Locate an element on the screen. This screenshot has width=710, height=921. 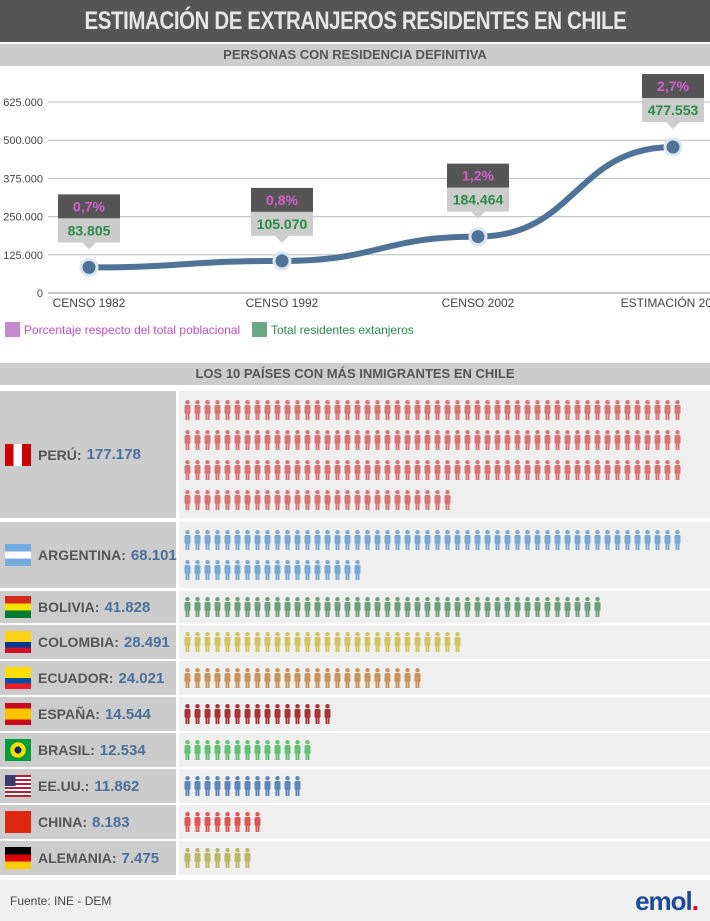
country-value: 14.544 is located at coordinates (127, 714).